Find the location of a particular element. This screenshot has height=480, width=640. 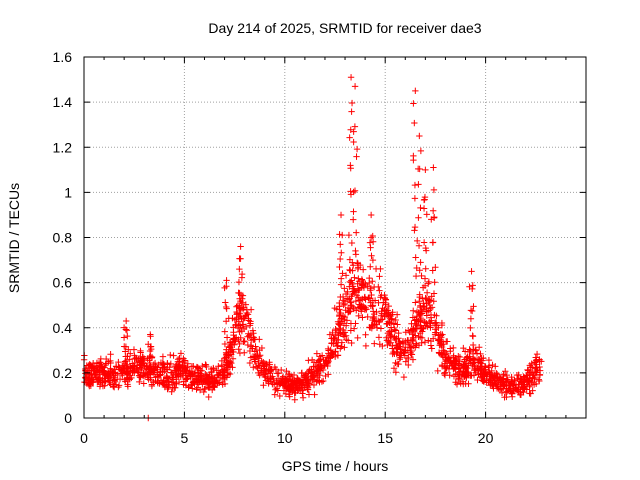

y-axis-label: SRMTID / TECUs is located at coordinates (14, 238).